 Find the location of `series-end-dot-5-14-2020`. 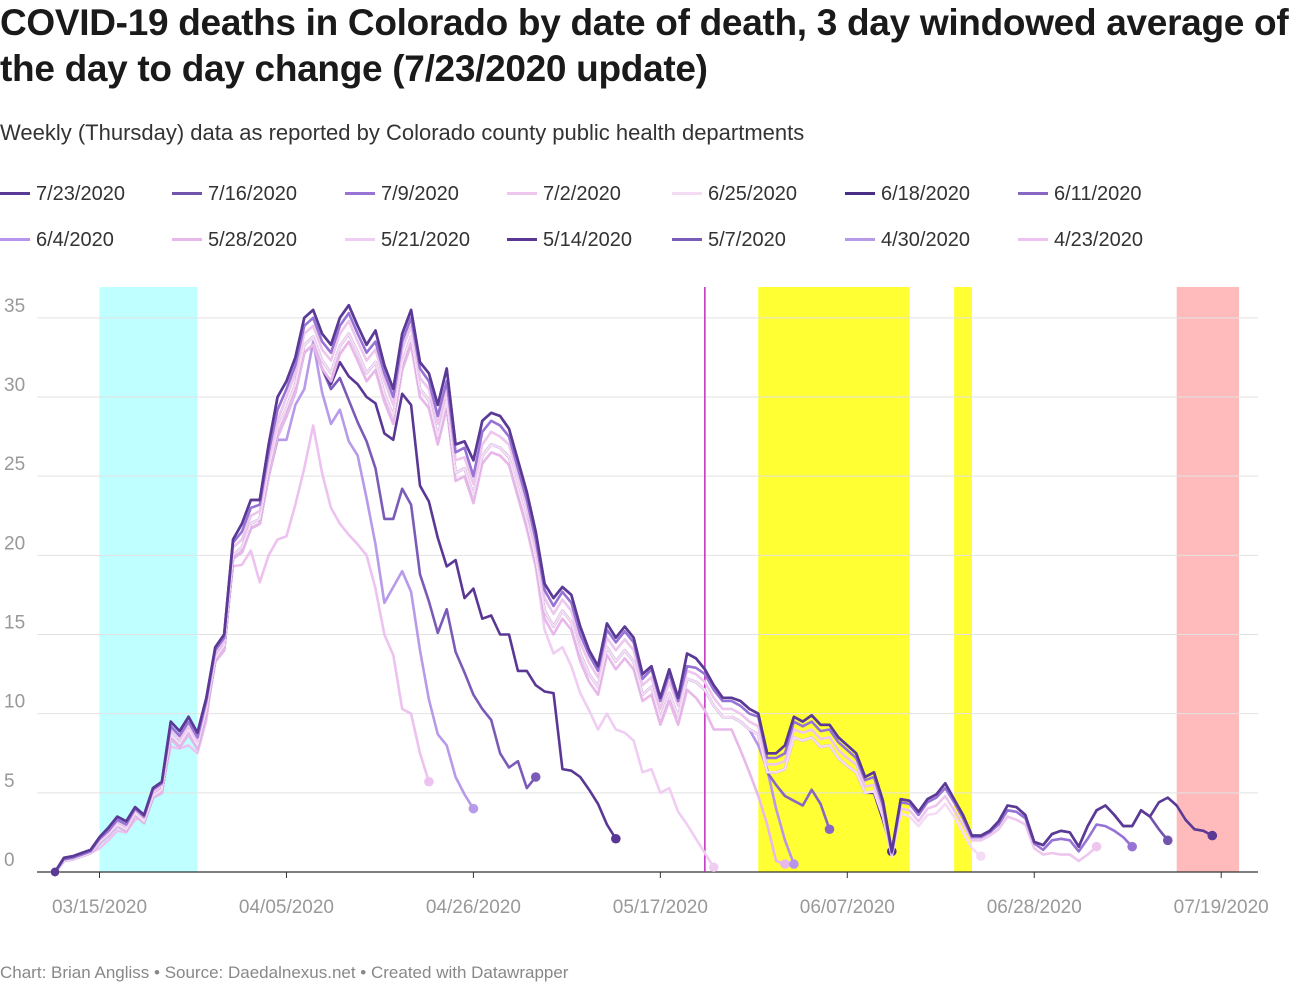

series-end-dot-5-14-2020 is located at coordinates (616, 838).